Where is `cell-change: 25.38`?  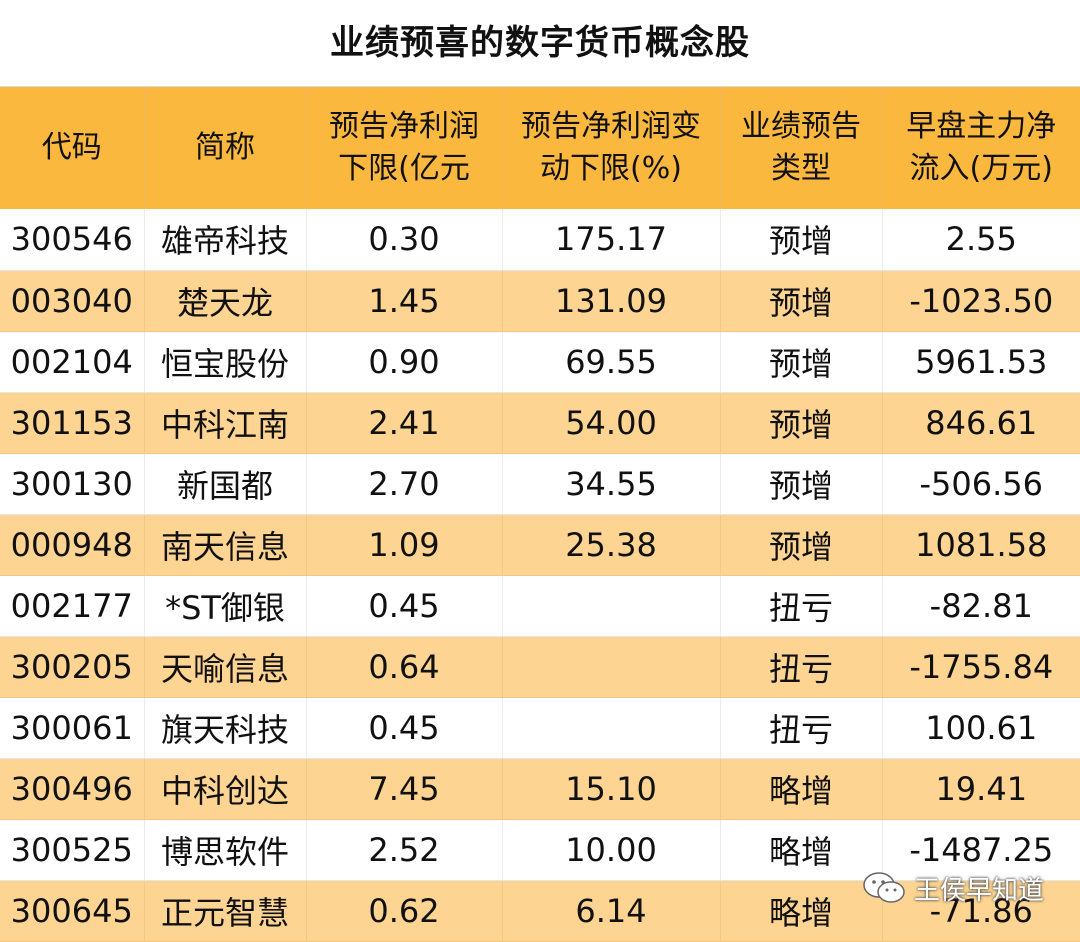 cell-change: 25.38 is located at coordinates (611, 544).